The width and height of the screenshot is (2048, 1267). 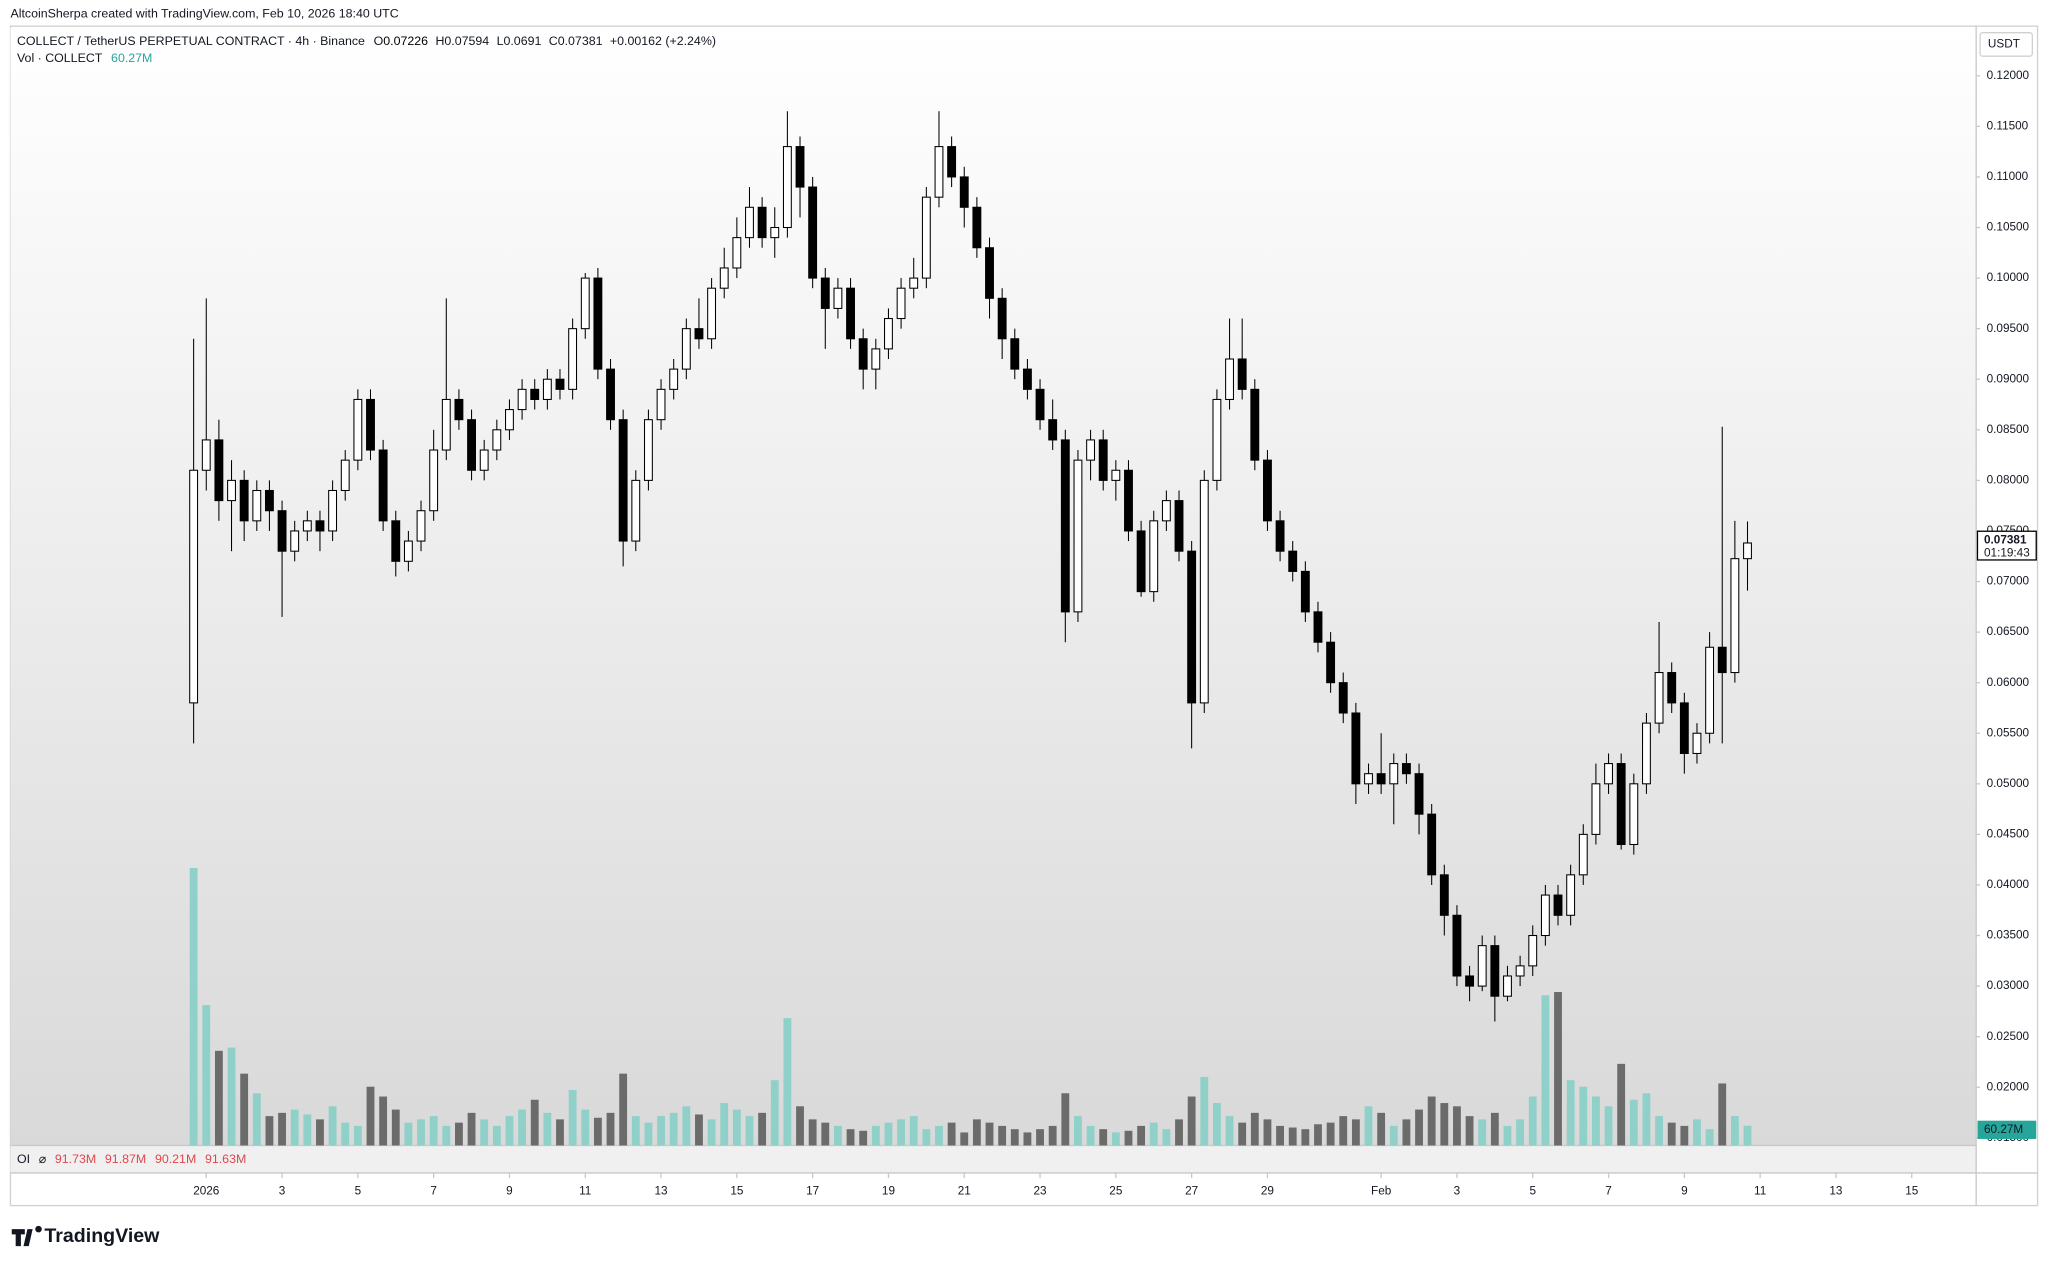 What do you see at coordinates (2008, 378) in the screenshot?
I see `y-tick-label: 0.09000` at bounding box center [2008, 378].